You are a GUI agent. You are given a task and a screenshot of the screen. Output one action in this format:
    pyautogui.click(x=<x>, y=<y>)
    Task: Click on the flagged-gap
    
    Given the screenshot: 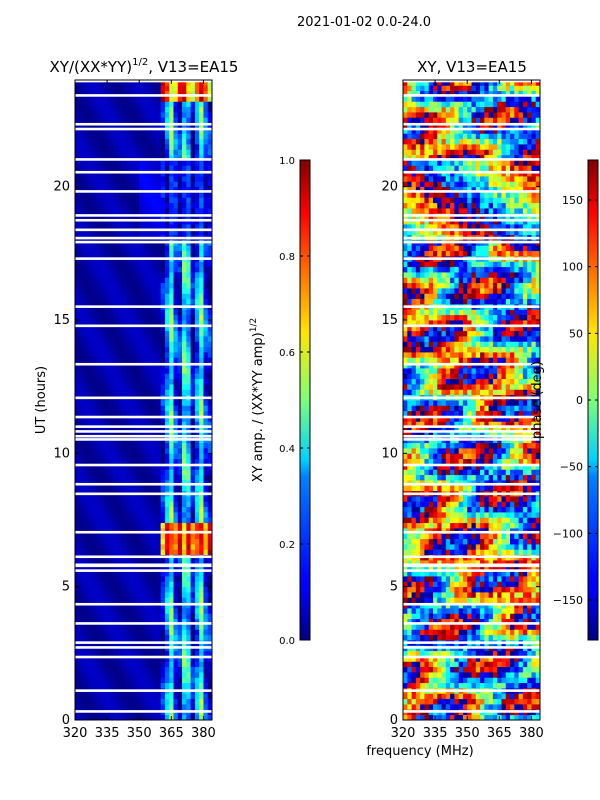 What is the action you would take?
    pyautogui.click(x=143, y=565)
    